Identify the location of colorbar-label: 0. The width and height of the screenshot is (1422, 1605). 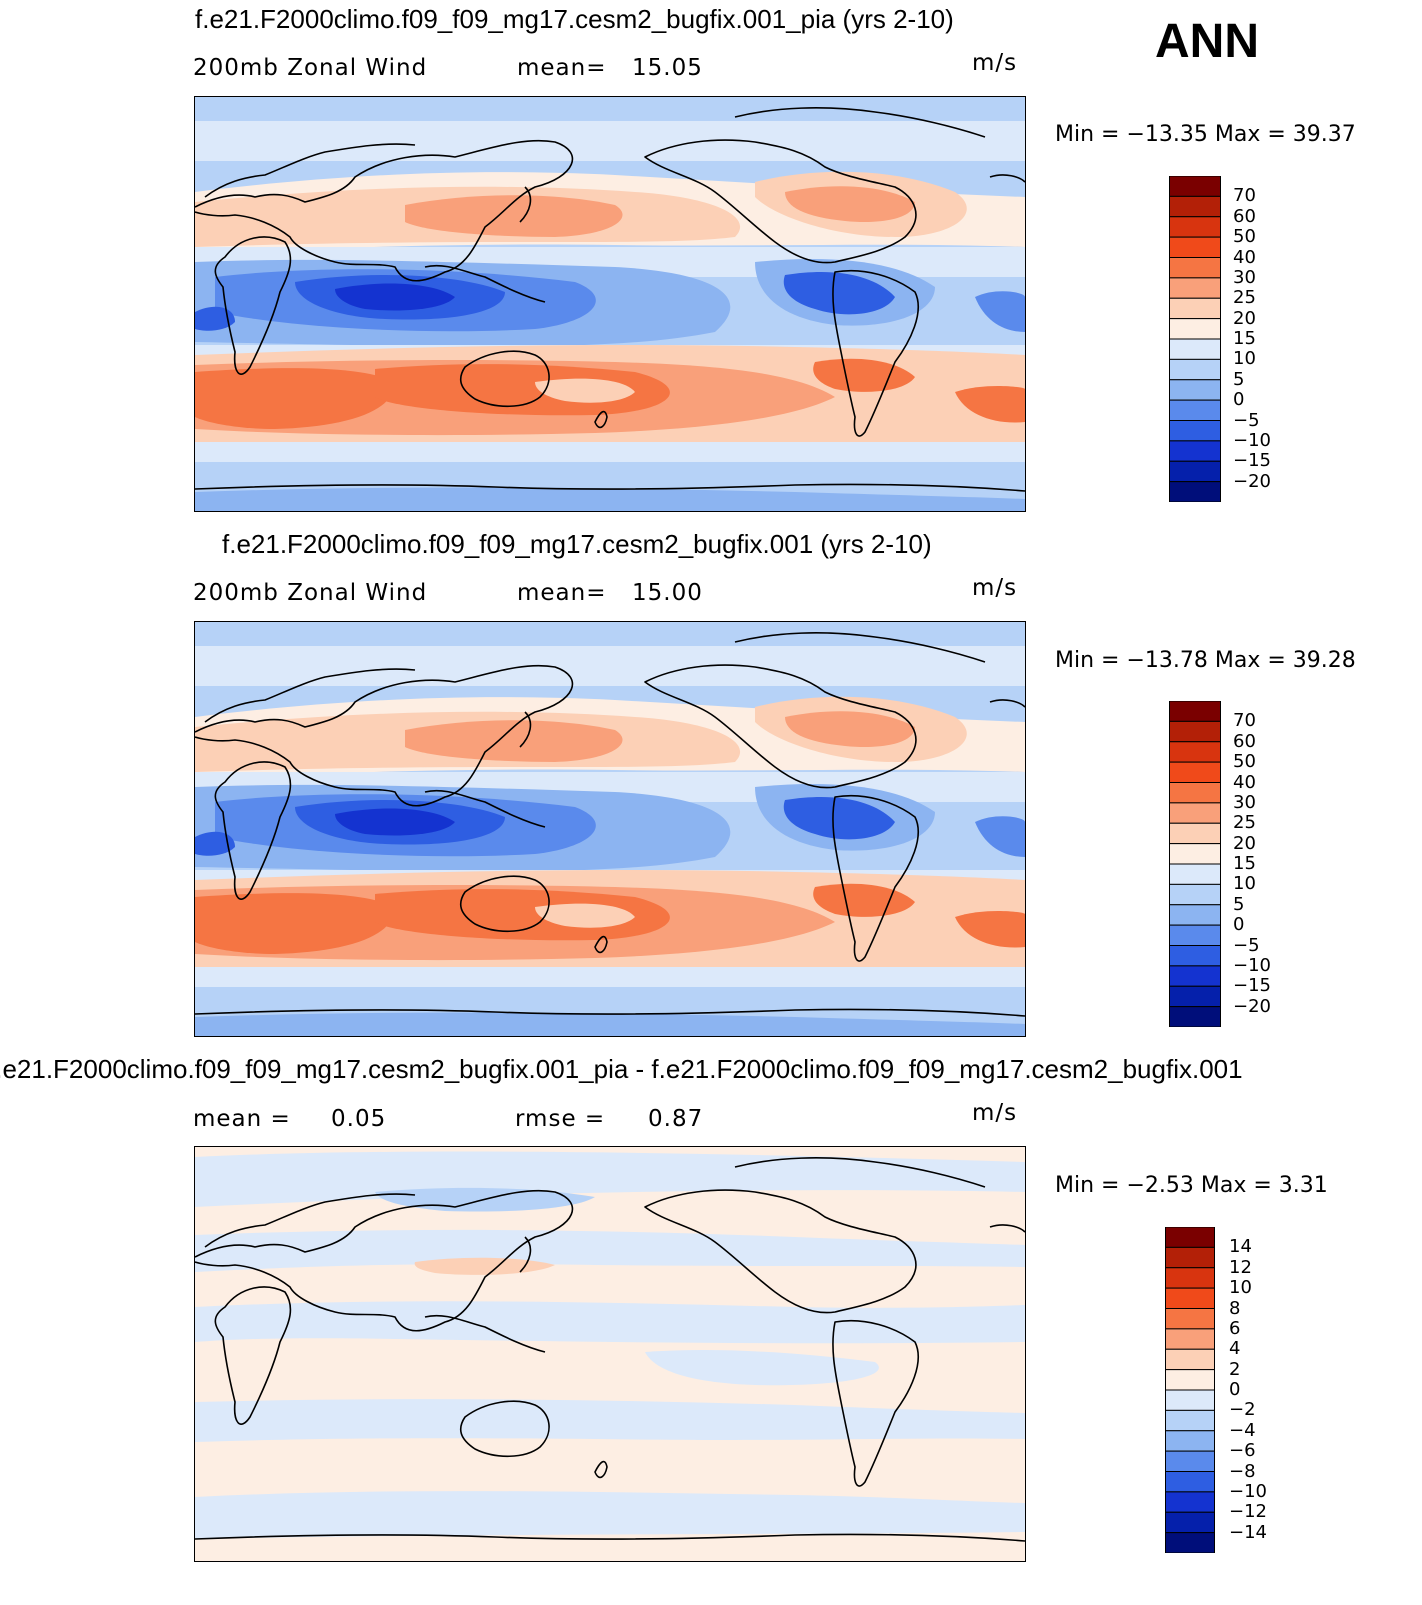
(1239, 925).